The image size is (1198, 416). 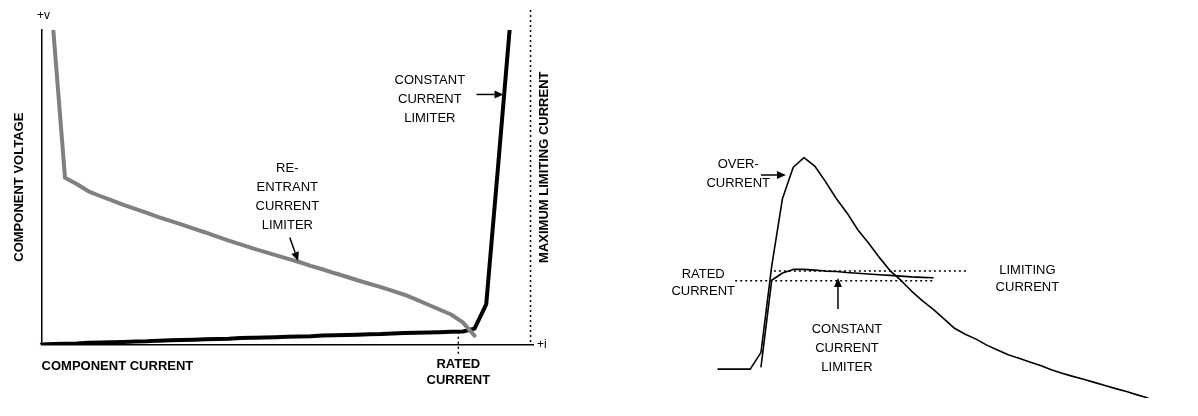 I want to click on annotation: RE-ENTRANT CURRENT LIMITER, so click(x=287, y=195).